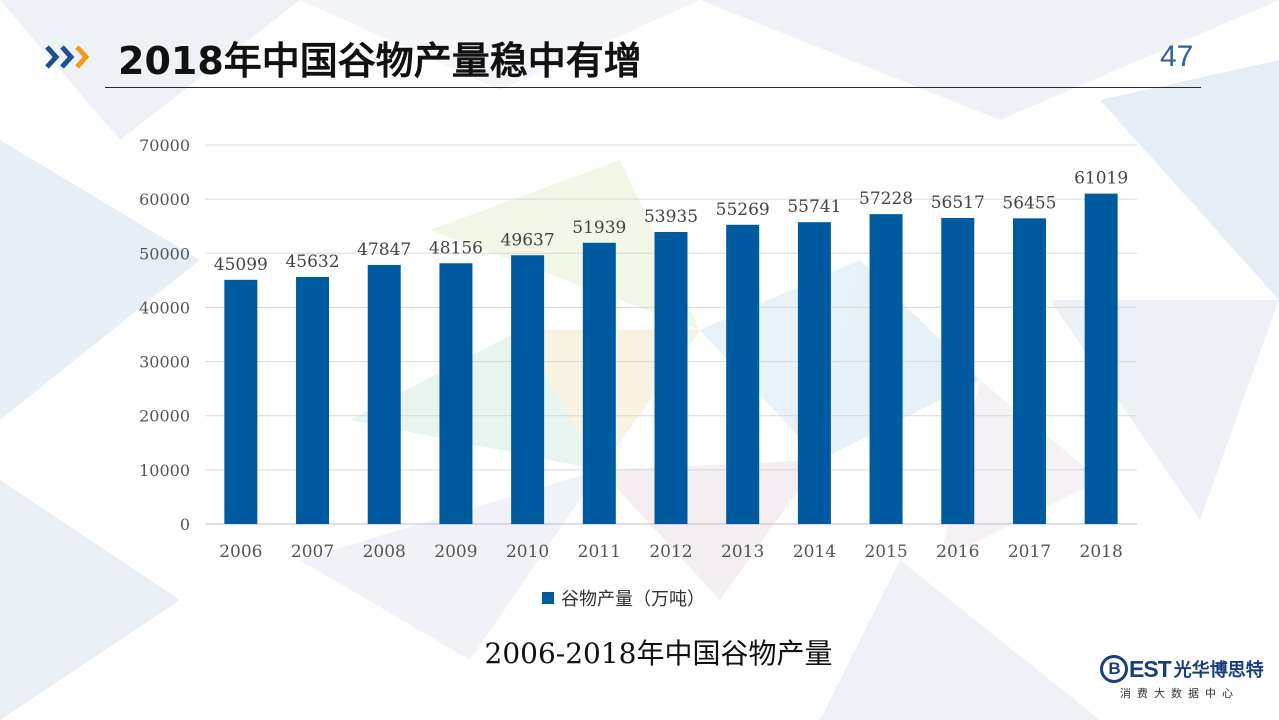 The height and width of the screenshot is (720, 1279). What do you see at coordinates (1177, 56) in the screenshot?
I see `page-number: 47` at bounding box center [1177, 56].